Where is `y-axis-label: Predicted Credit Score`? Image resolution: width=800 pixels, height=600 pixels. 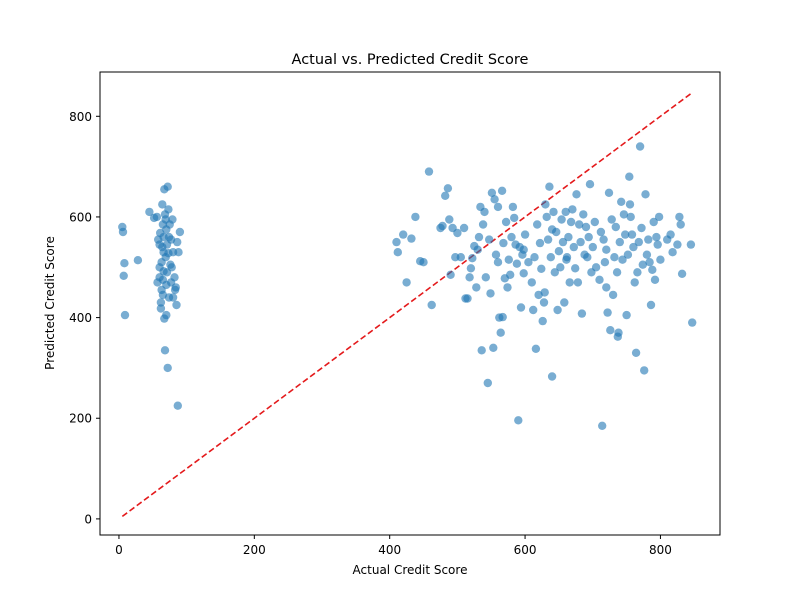 y-axis-label: Predicted Credit Score is located at coordinates (50, 303).